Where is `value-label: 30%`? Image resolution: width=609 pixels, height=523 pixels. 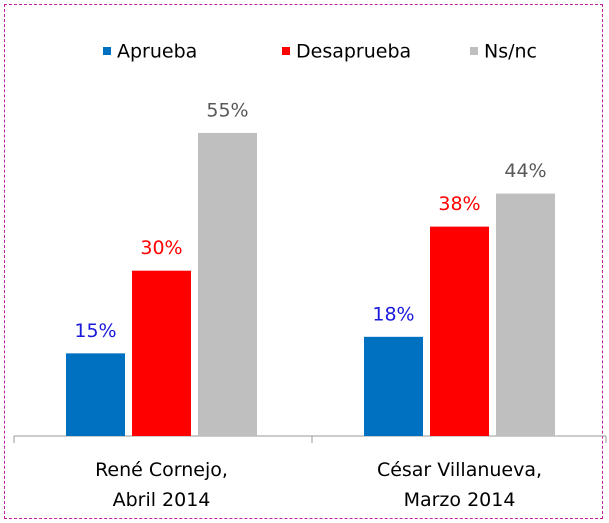
value-label: 30% is located at coordinates (161, 248).